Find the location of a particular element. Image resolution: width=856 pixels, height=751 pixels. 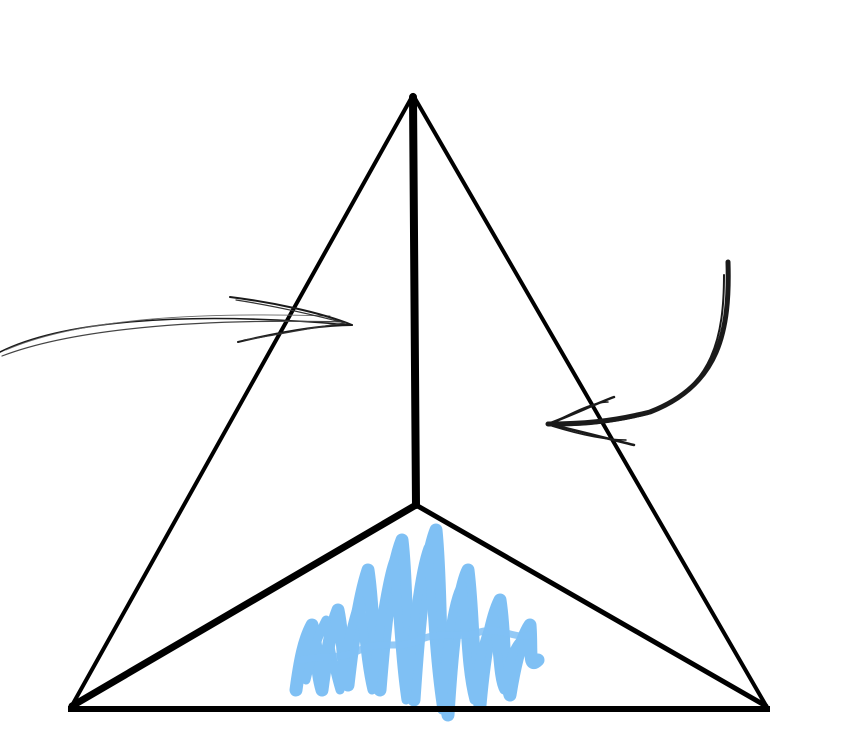

left-pointing-arrow is located at coordinates (176, 326).